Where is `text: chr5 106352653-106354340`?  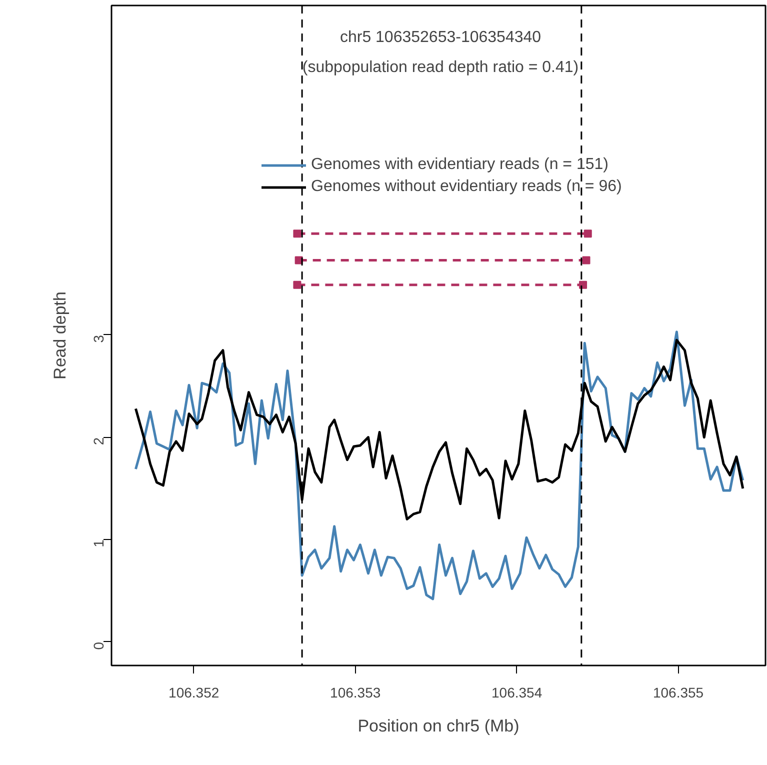
text: chr5 106352653-106354340 is located at coordinates (441, 37).